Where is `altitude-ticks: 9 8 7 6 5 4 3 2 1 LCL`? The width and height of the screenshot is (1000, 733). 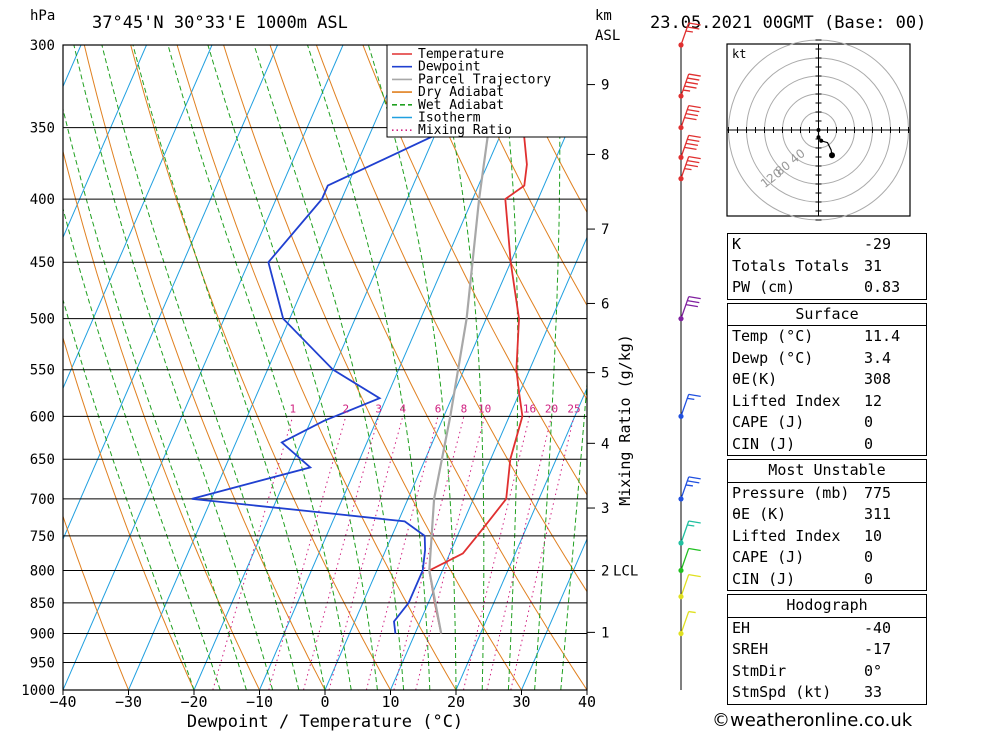 altitude-ticks: 9 8 7 6 5 4 3 2 1 LCL is located at coordinates (612, 359).